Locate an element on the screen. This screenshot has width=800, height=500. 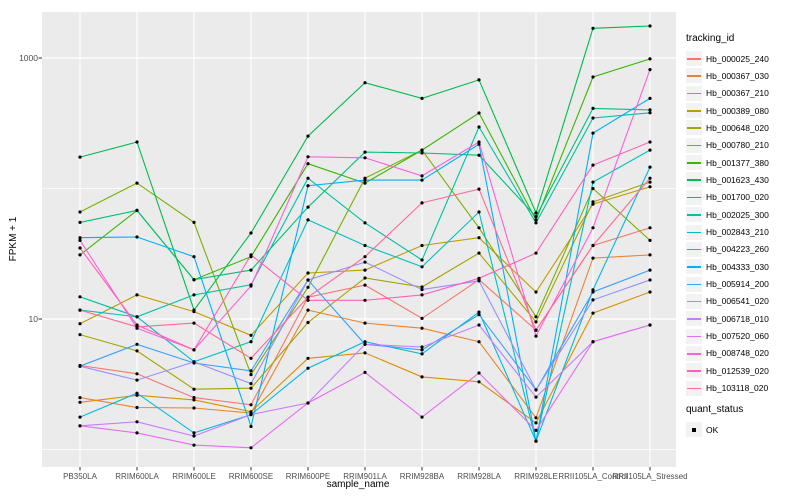
legend-entry-label: Hb_004223_260 is located at coordinates (737, 249).